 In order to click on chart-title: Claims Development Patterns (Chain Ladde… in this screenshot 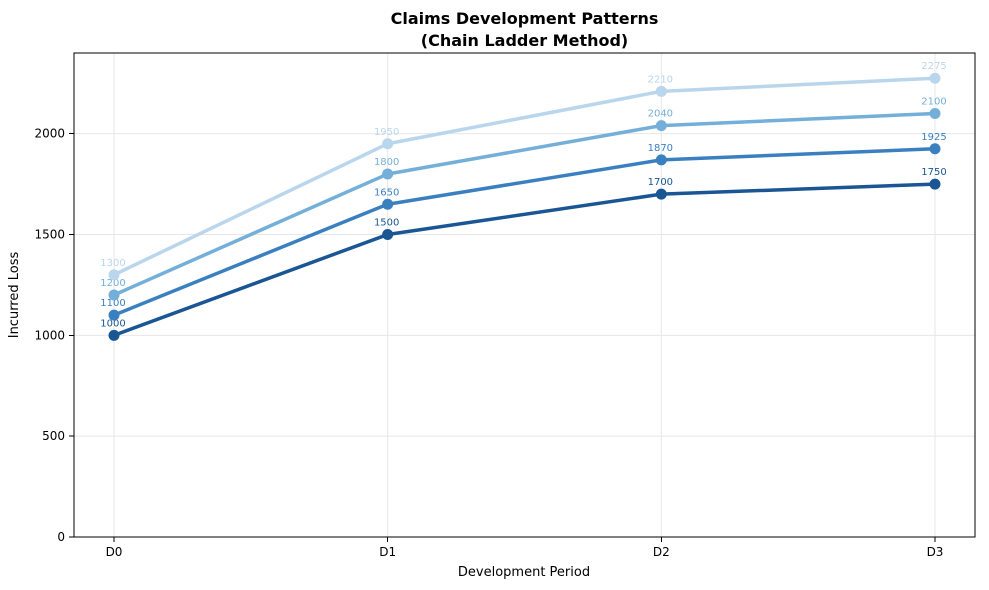, I will do `click(524, 29)`.